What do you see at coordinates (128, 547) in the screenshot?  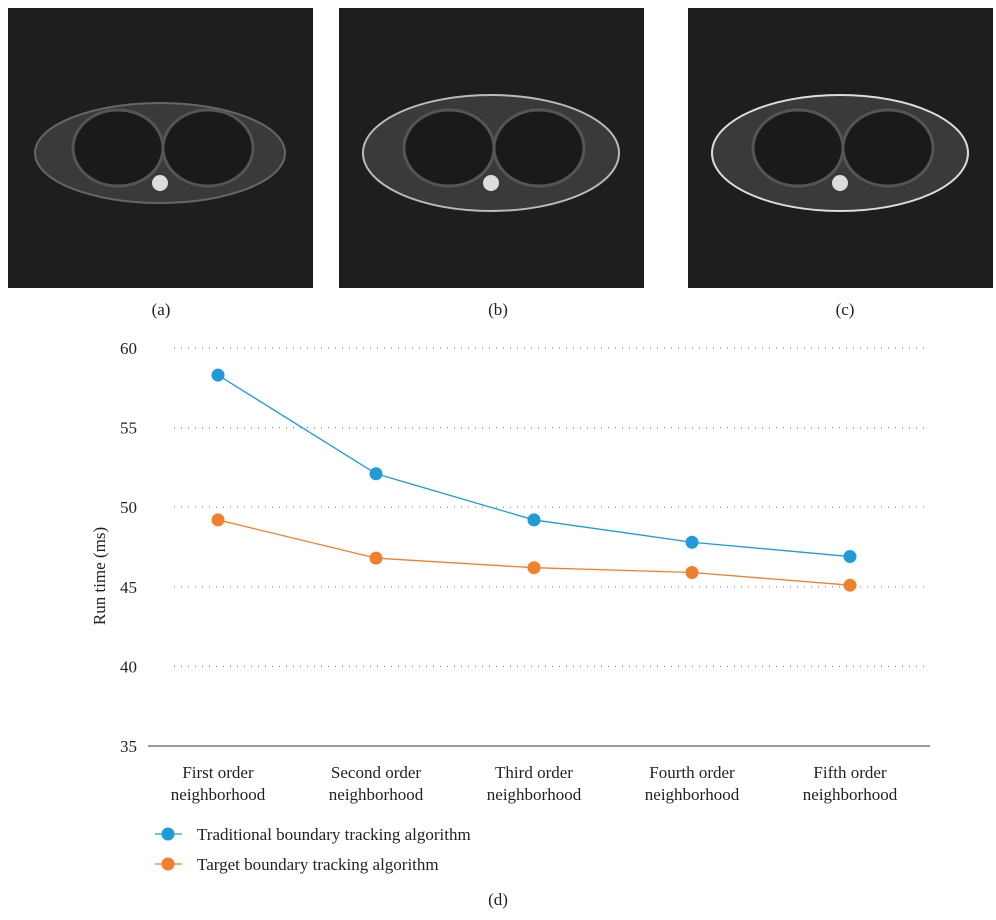 I see `y-tick-labels: 35 40 45 50 55 60` at bounding box center [128, 547].